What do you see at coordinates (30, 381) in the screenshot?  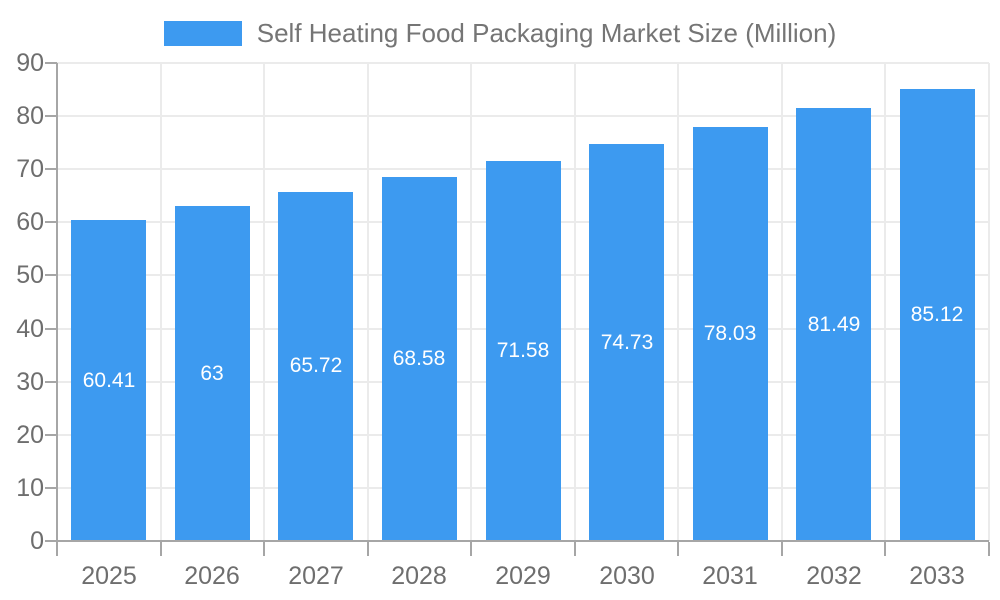 I see `y-tick-label: 30` at bounding box center [30, 381].